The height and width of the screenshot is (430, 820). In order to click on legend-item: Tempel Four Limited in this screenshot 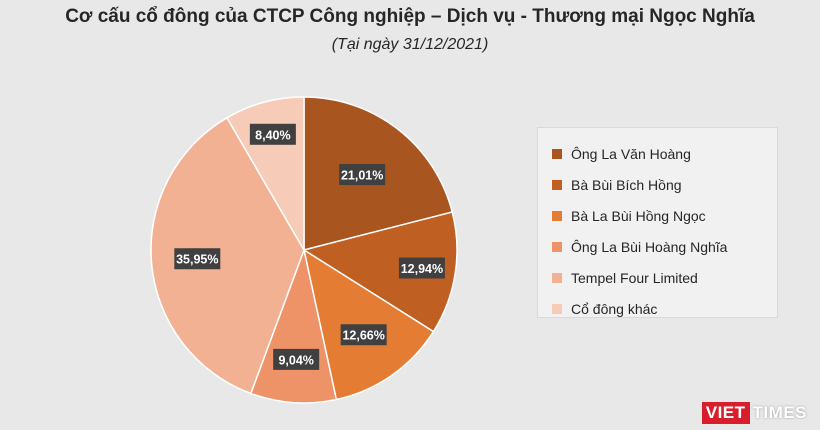, I will do `click(664, 277)`.